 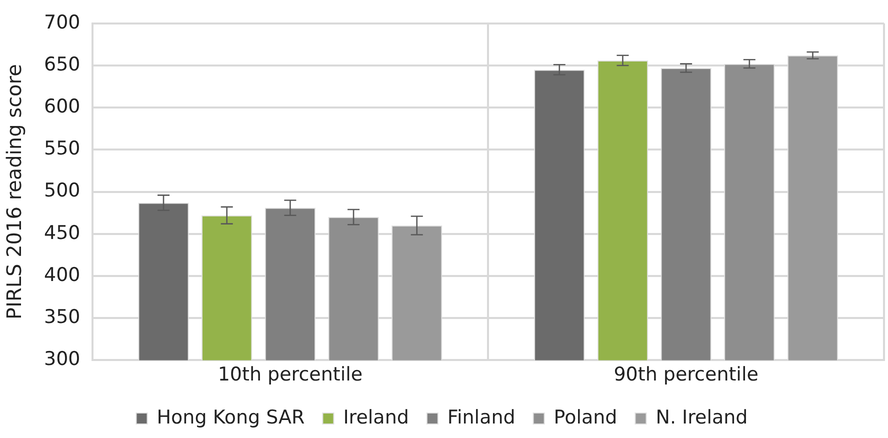 I want to click on x-tick-label: 10th percentile, so click(x=290, y=375).